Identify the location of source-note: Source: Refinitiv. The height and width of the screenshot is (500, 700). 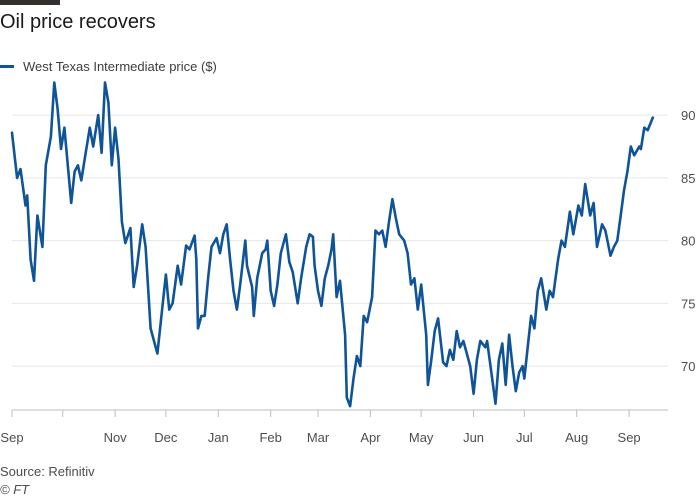
(47, 471).